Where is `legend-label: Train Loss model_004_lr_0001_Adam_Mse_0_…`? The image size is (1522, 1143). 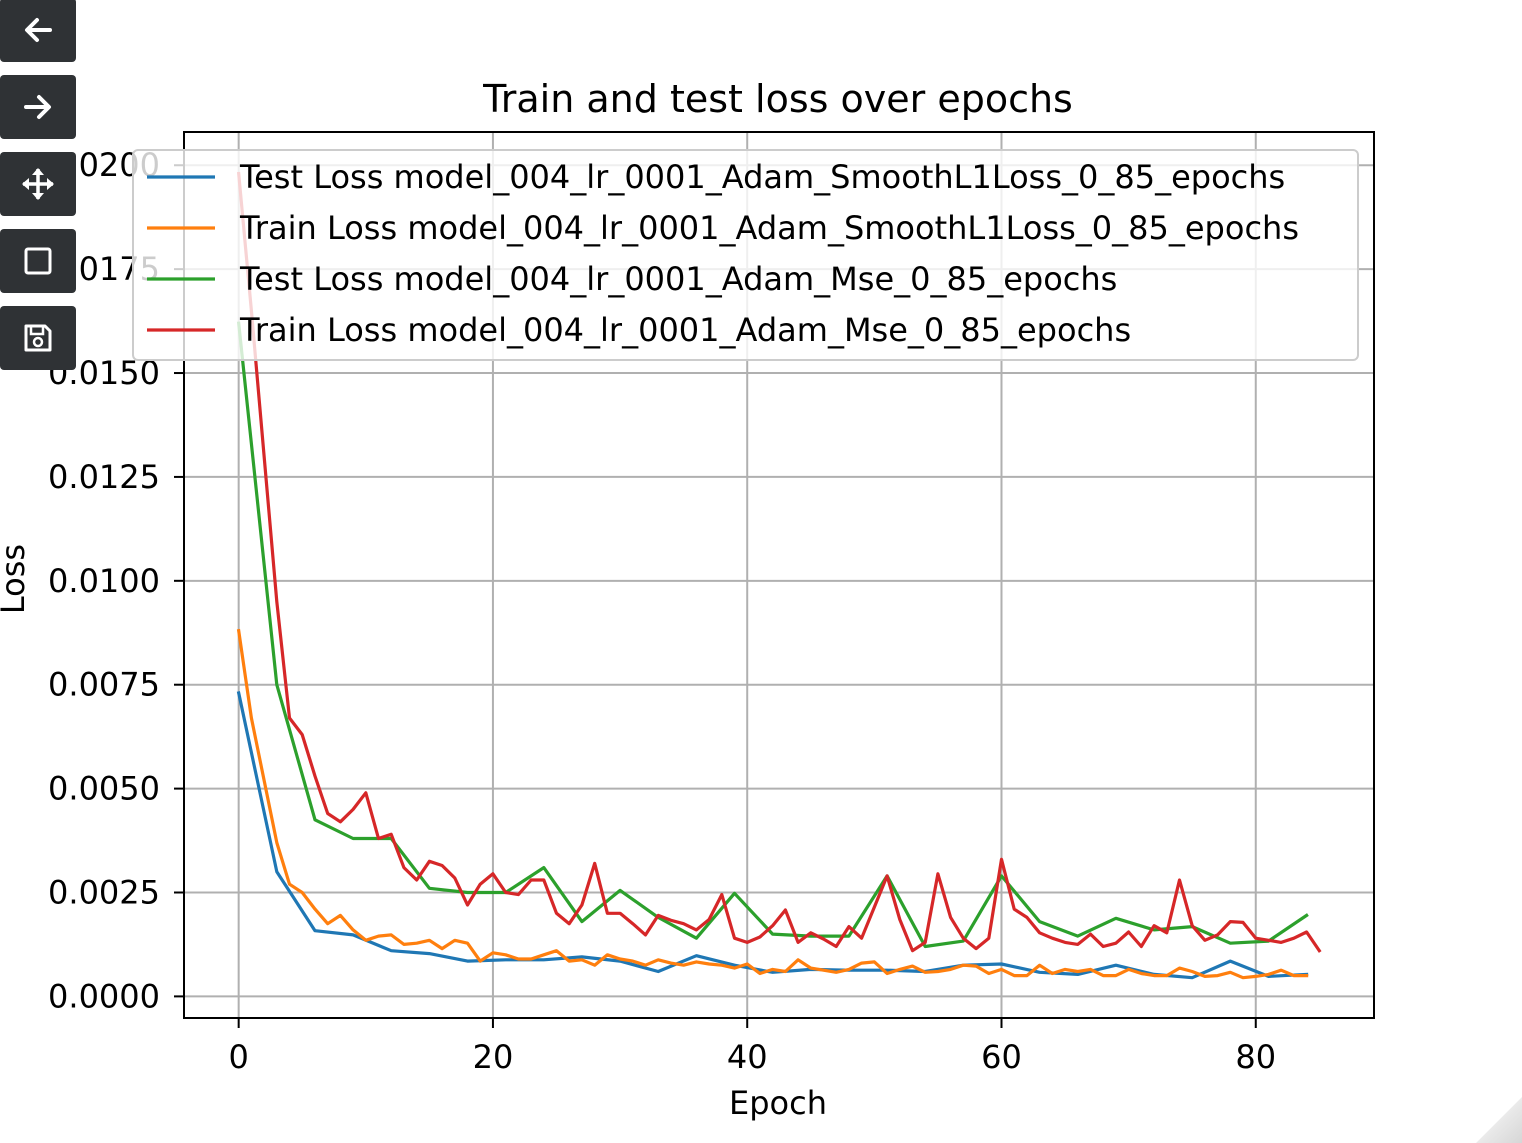 legend-label: Train Loss model_004_lr_0001_Adam_Mse_0_… is located at coordinates (685, 330).